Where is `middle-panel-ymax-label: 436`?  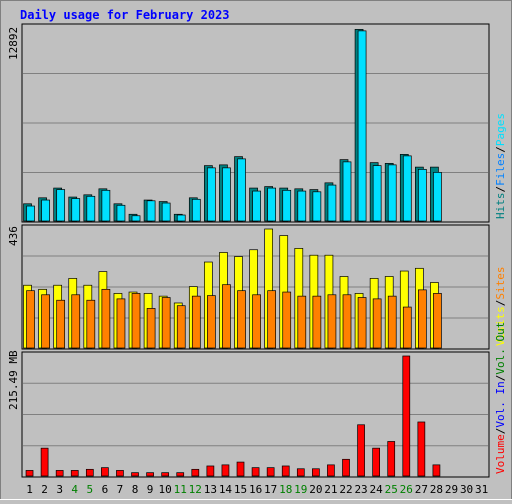 middle-panel-ymax-label: 436 is located at coordinates (13, 236).